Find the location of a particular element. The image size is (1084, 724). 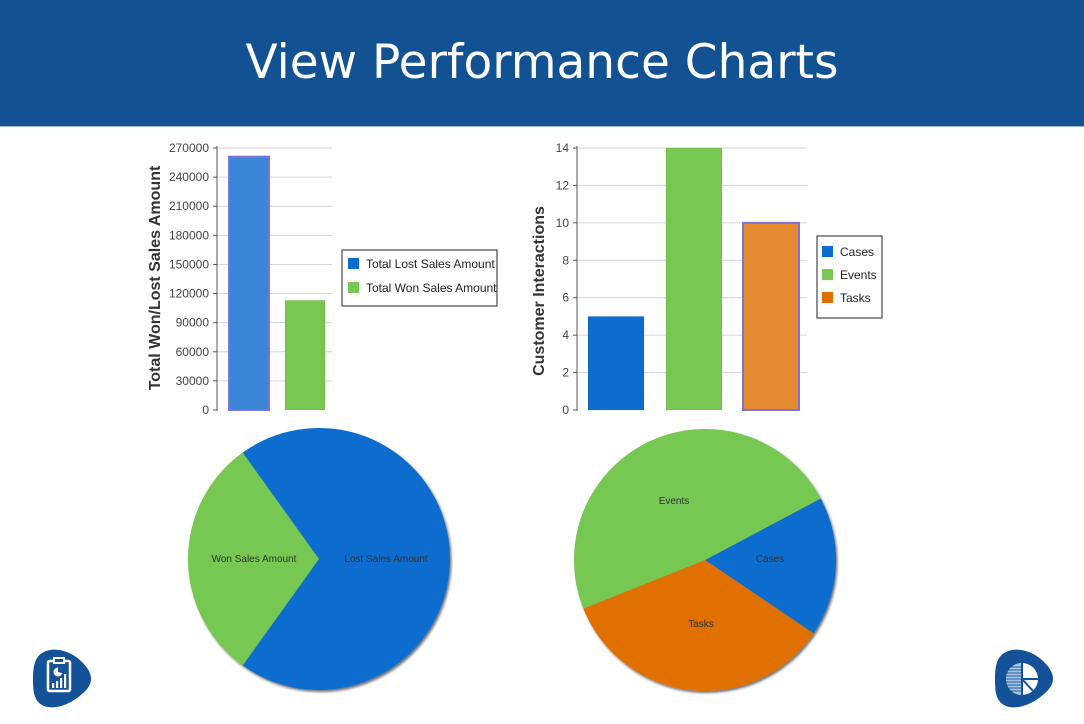

svg-text: 60000 is located at coordinates (193, 352).